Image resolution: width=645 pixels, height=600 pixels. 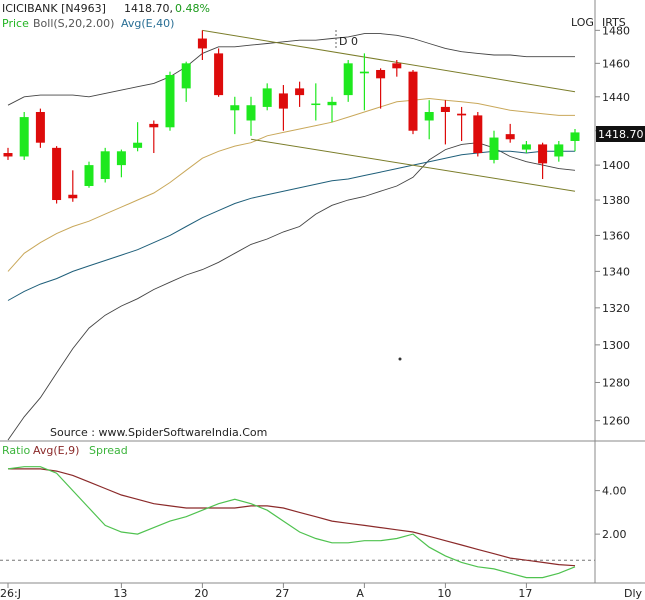 I want to click on price-tick-label: 1260, so click(x=616, y=421).